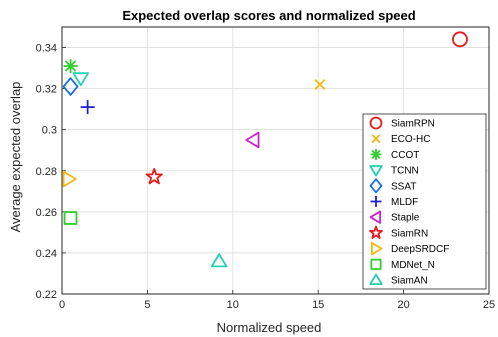  Describe the element at coordinates (252, 140) in the screenshot. I see `data-point-staple` at that location.